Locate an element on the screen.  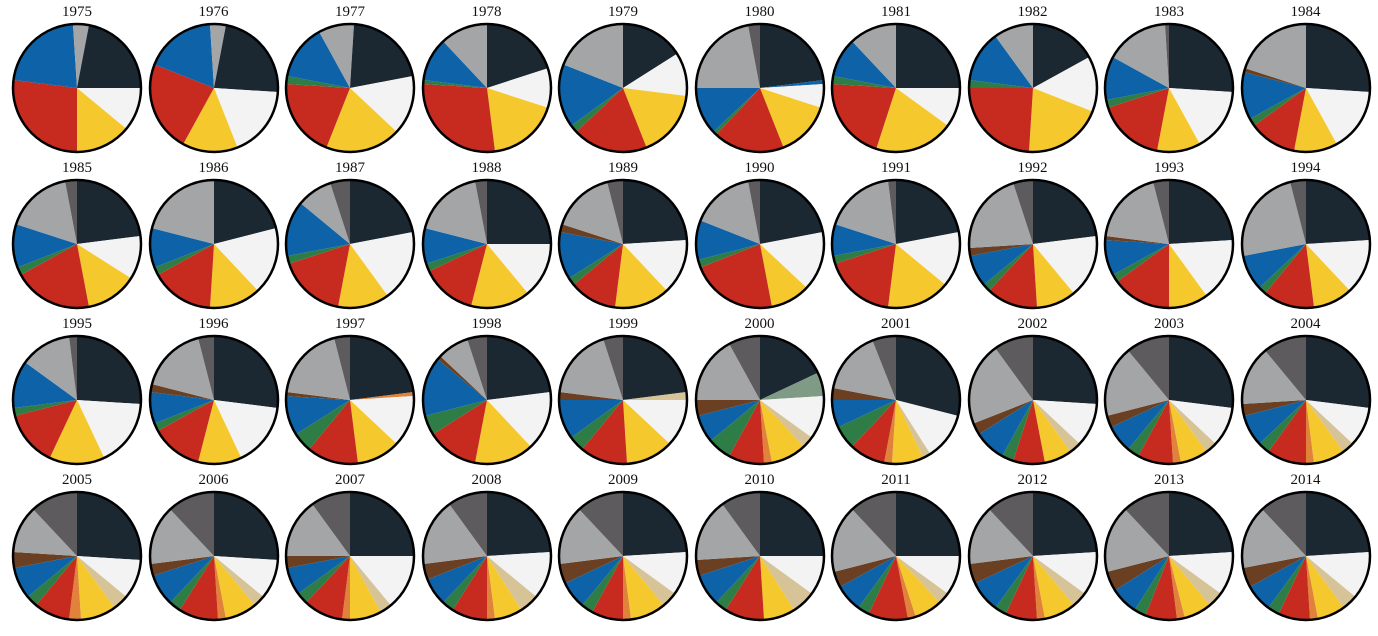
pie-1990: 1990 is located at coordinates (760, 234).